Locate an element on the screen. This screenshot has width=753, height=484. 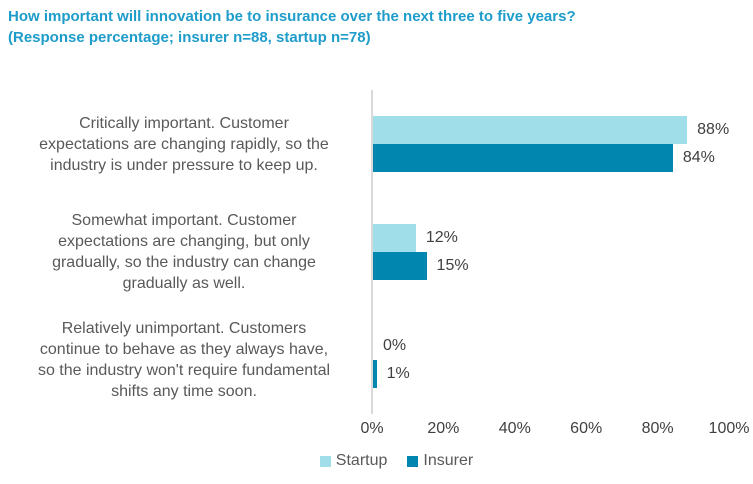
insurer-value-label: 15% is located at coordinates (452, 265).